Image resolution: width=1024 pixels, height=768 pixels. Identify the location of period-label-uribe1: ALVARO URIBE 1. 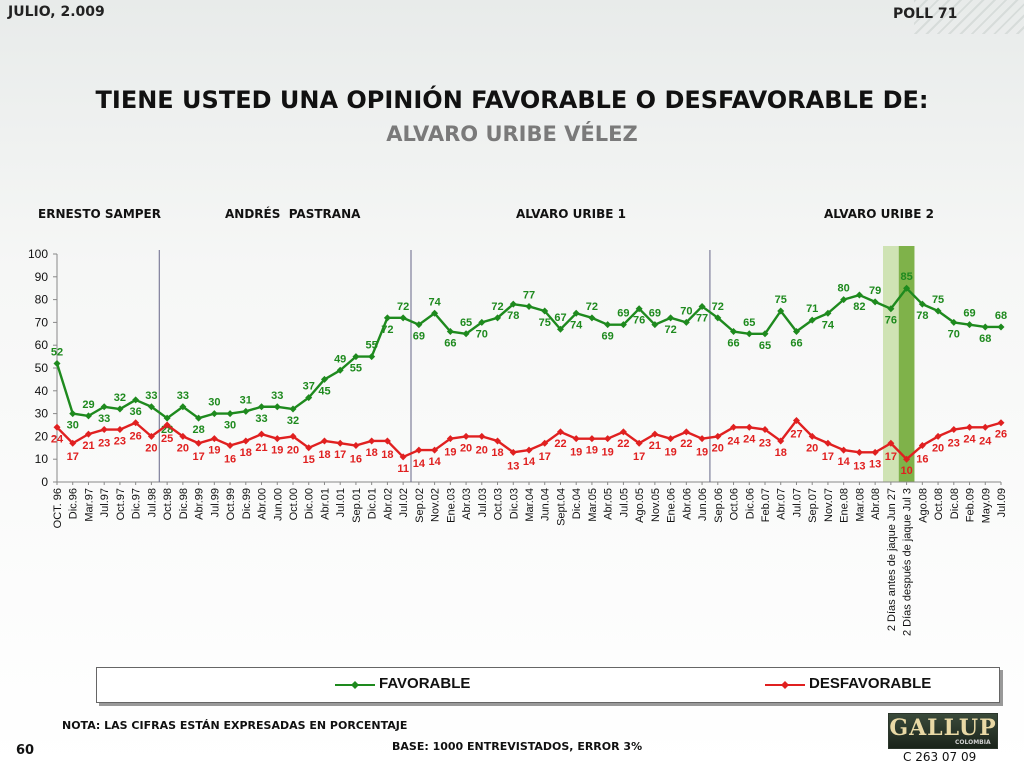
(571, 214).